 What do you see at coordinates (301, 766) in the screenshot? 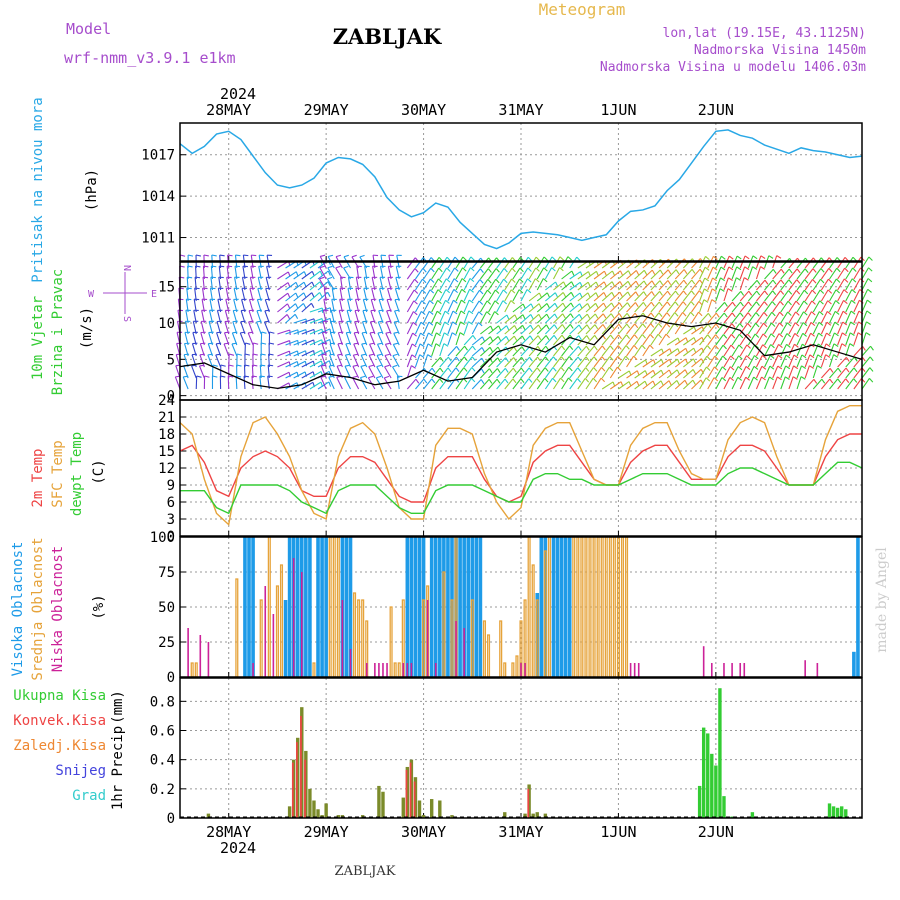
I see `precip-conv-bar` at bounding box center [301, 766].